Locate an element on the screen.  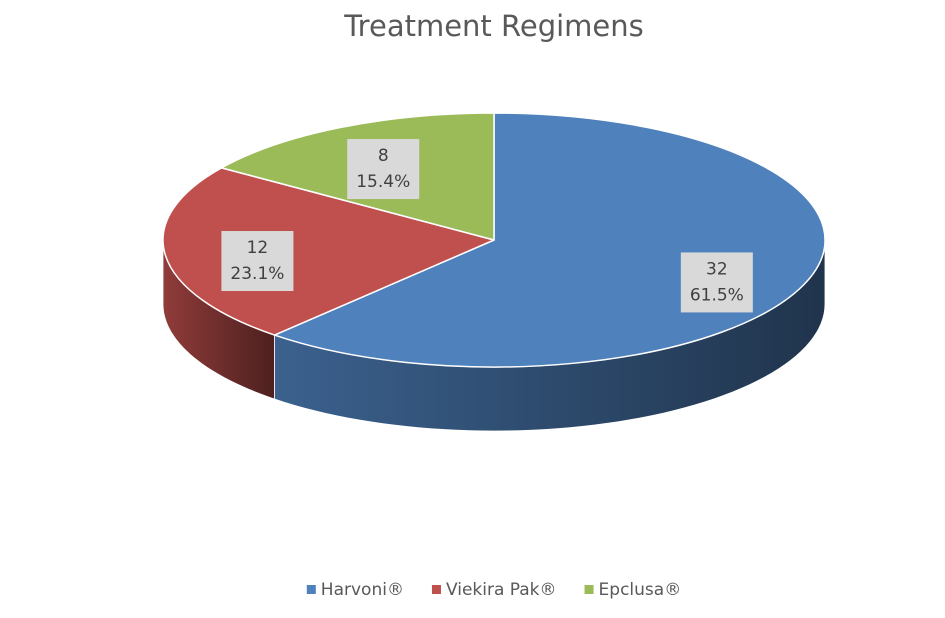
data-label-value: 8 is located at coordinates (383, 156).